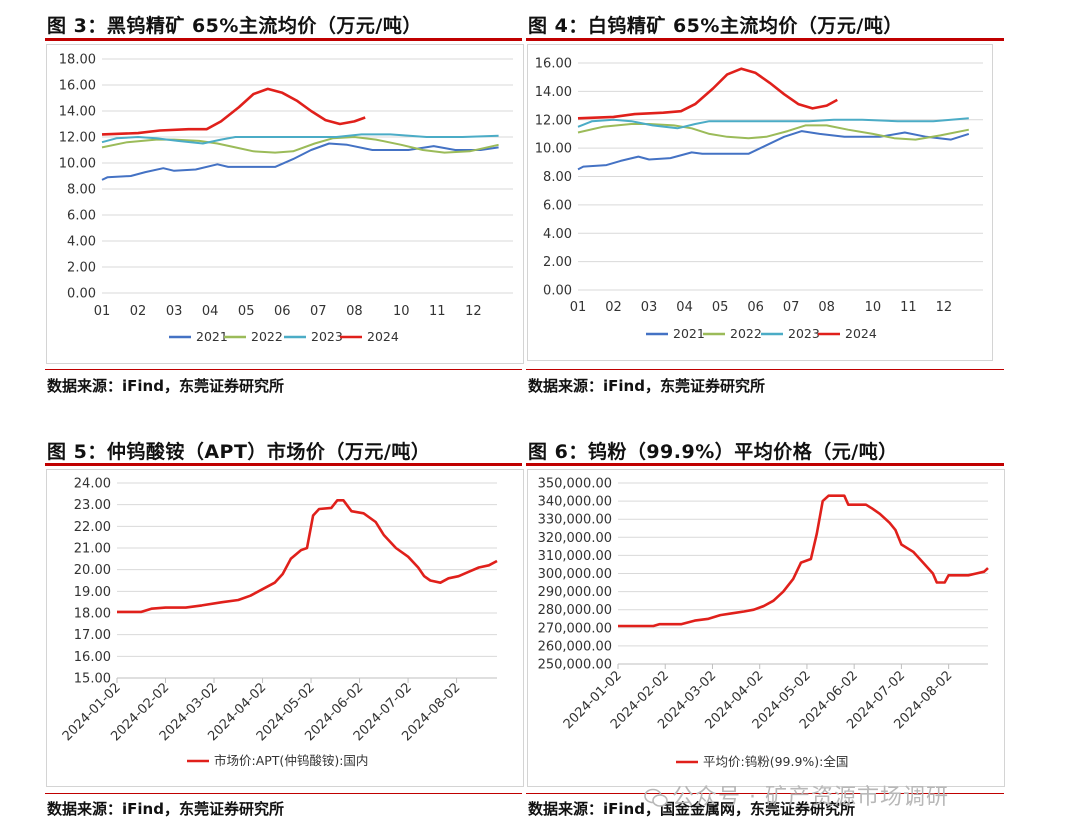  What do you see at coordinates (165, 809) in the screenshot?
I see `figure-5-source: 数据来源：iFind，东莞证券研究所` at bounding box center [165, 809].